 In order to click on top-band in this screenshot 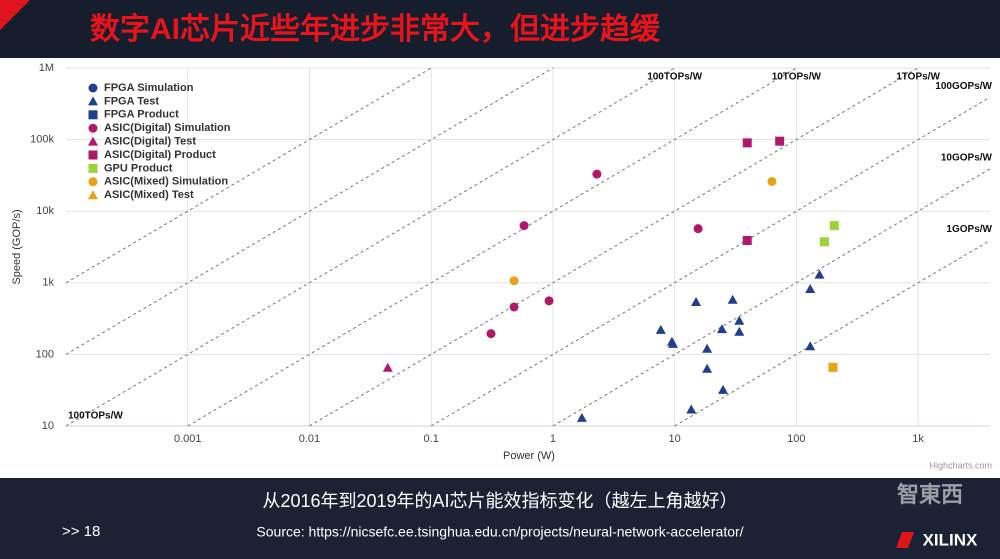, I will do `click(500, 29)`.